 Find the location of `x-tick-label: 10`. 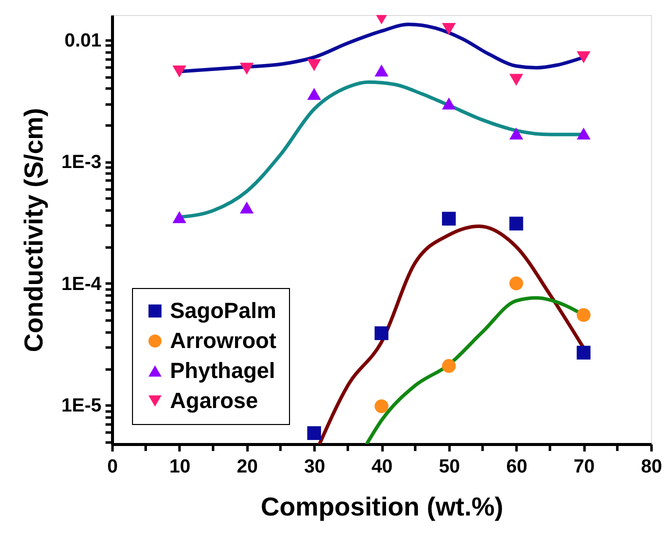

x-tick-label: 10 is located at coordinates (179, 467).